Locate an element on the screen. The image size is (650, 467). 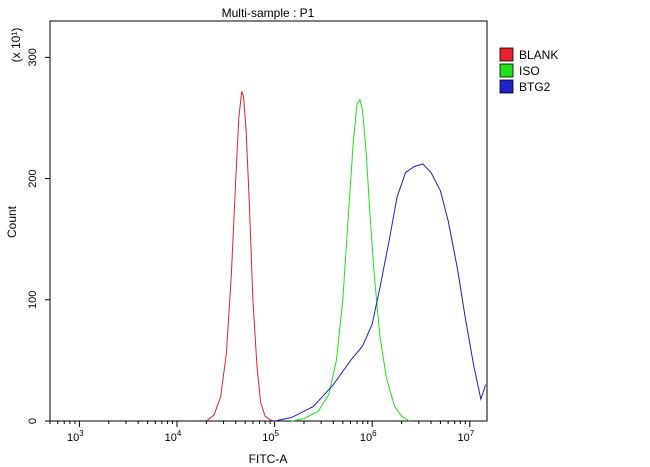
y-tick-label: 0 is located at coordinates (33, 421).